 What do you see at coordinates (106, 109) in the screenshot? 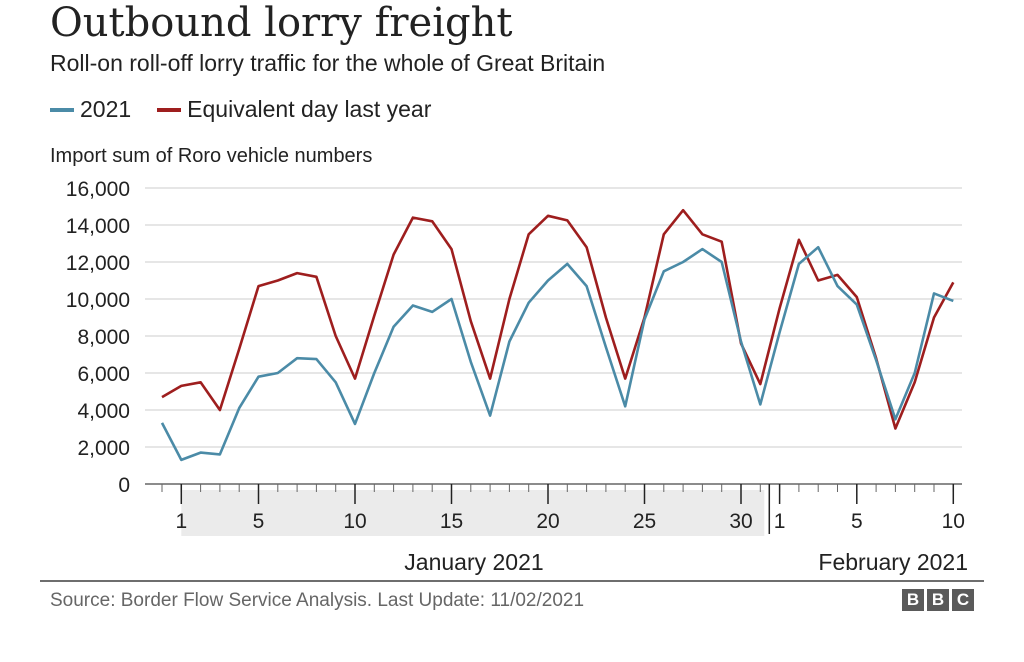
I see `legend-label-2021: 2021` at bounding box center [106, 109].